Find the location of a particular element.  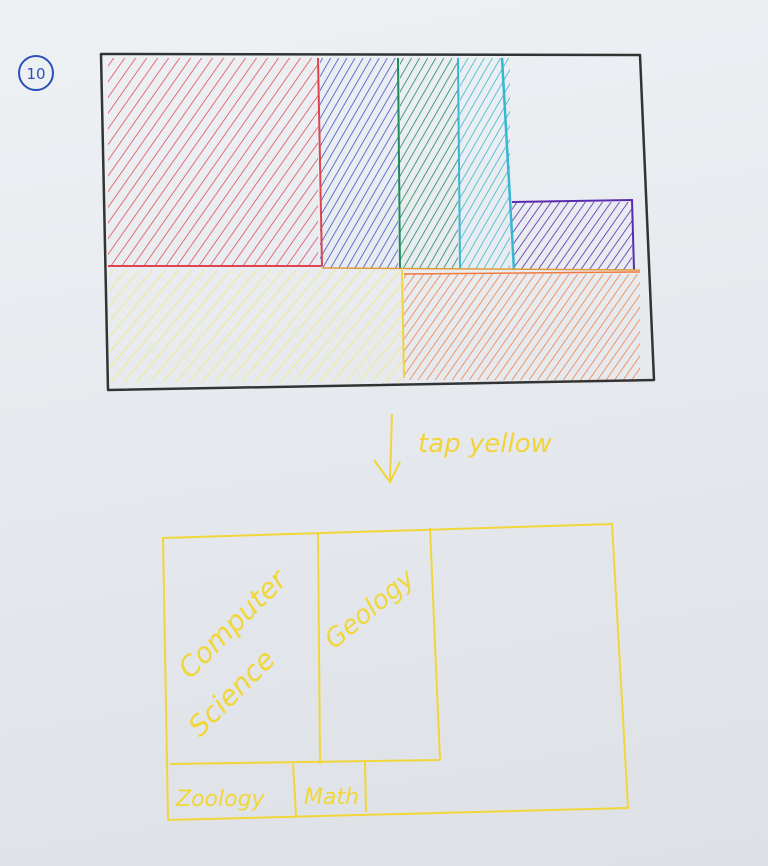

tile-blue is located at coordinates (359, 163).